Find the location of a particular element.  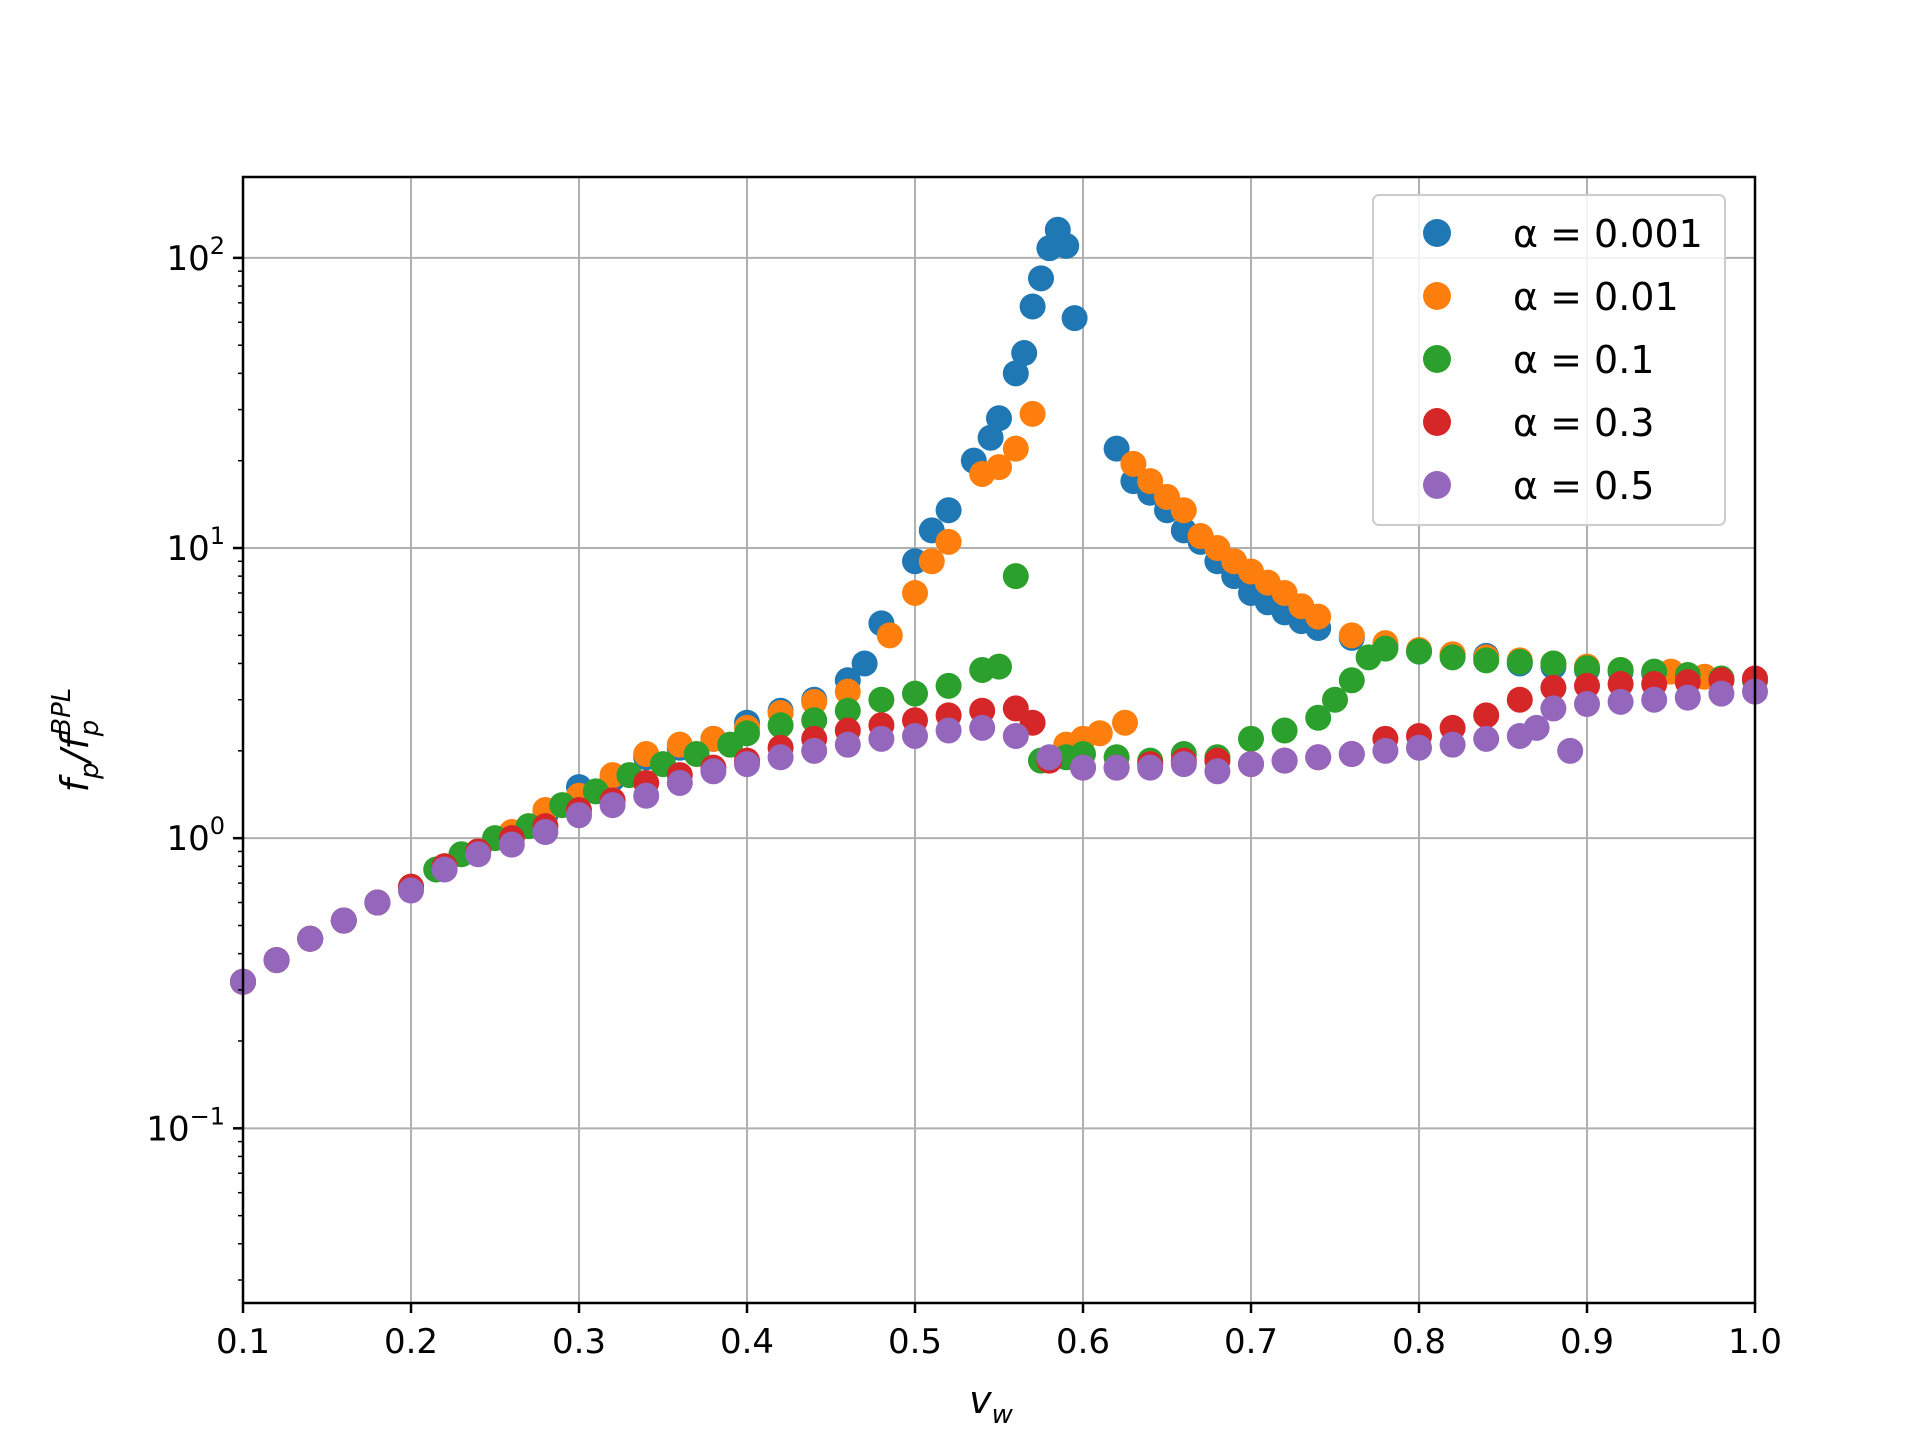

x-tick-label: 0.7 is located at coordinates (1251, 1342).